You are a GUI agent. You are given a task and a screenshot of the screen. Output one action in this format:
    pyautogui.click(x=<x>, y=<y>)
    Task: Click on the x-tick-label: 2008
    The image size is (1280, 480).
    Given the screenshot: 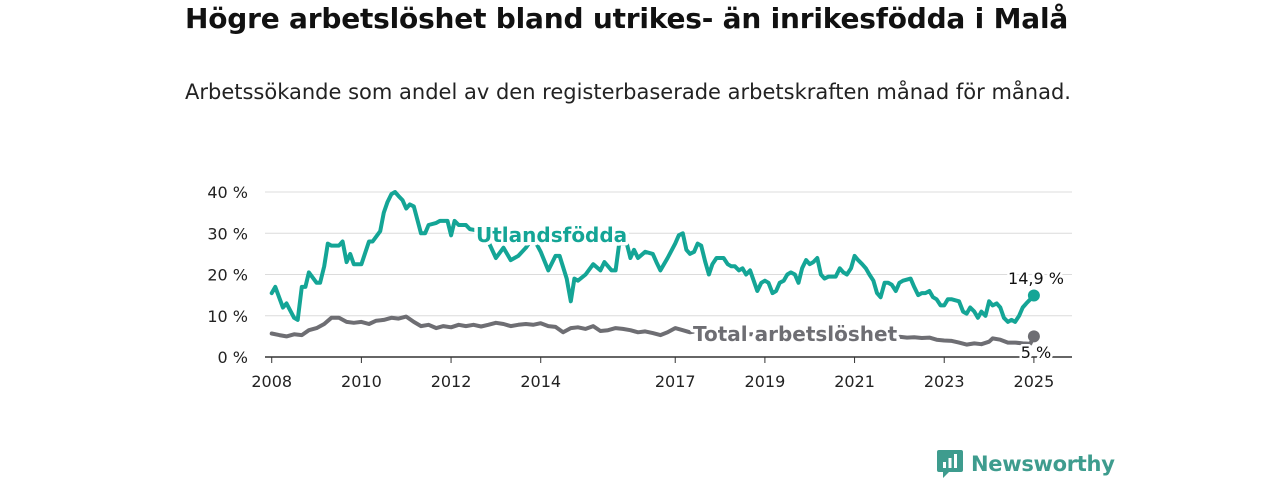 What is the action you would take?
    pyautogui.click(x=271, y=381)
    